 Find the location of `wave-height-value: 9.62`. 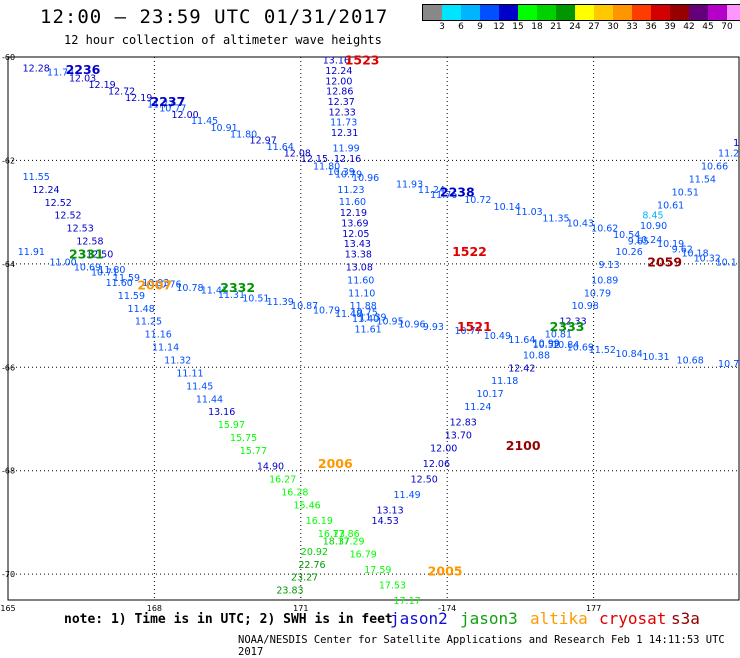

wave-height-value: 9.62 is located at coordinates (682, 249).